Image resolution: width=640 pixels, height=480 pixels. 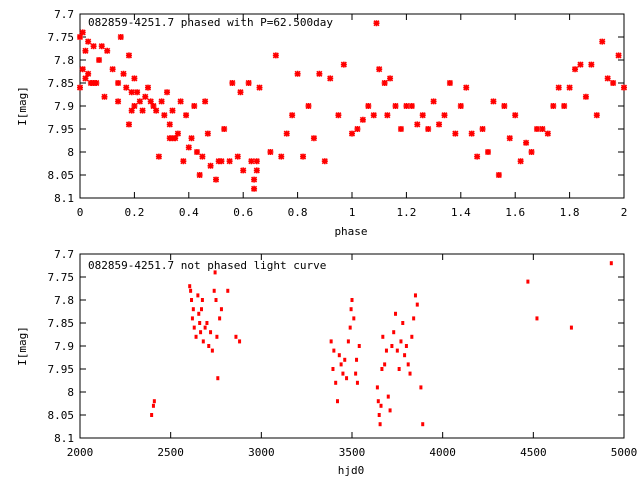 I want to click on x-tick-label-phased: 0.4, so click(x=189, y=212).